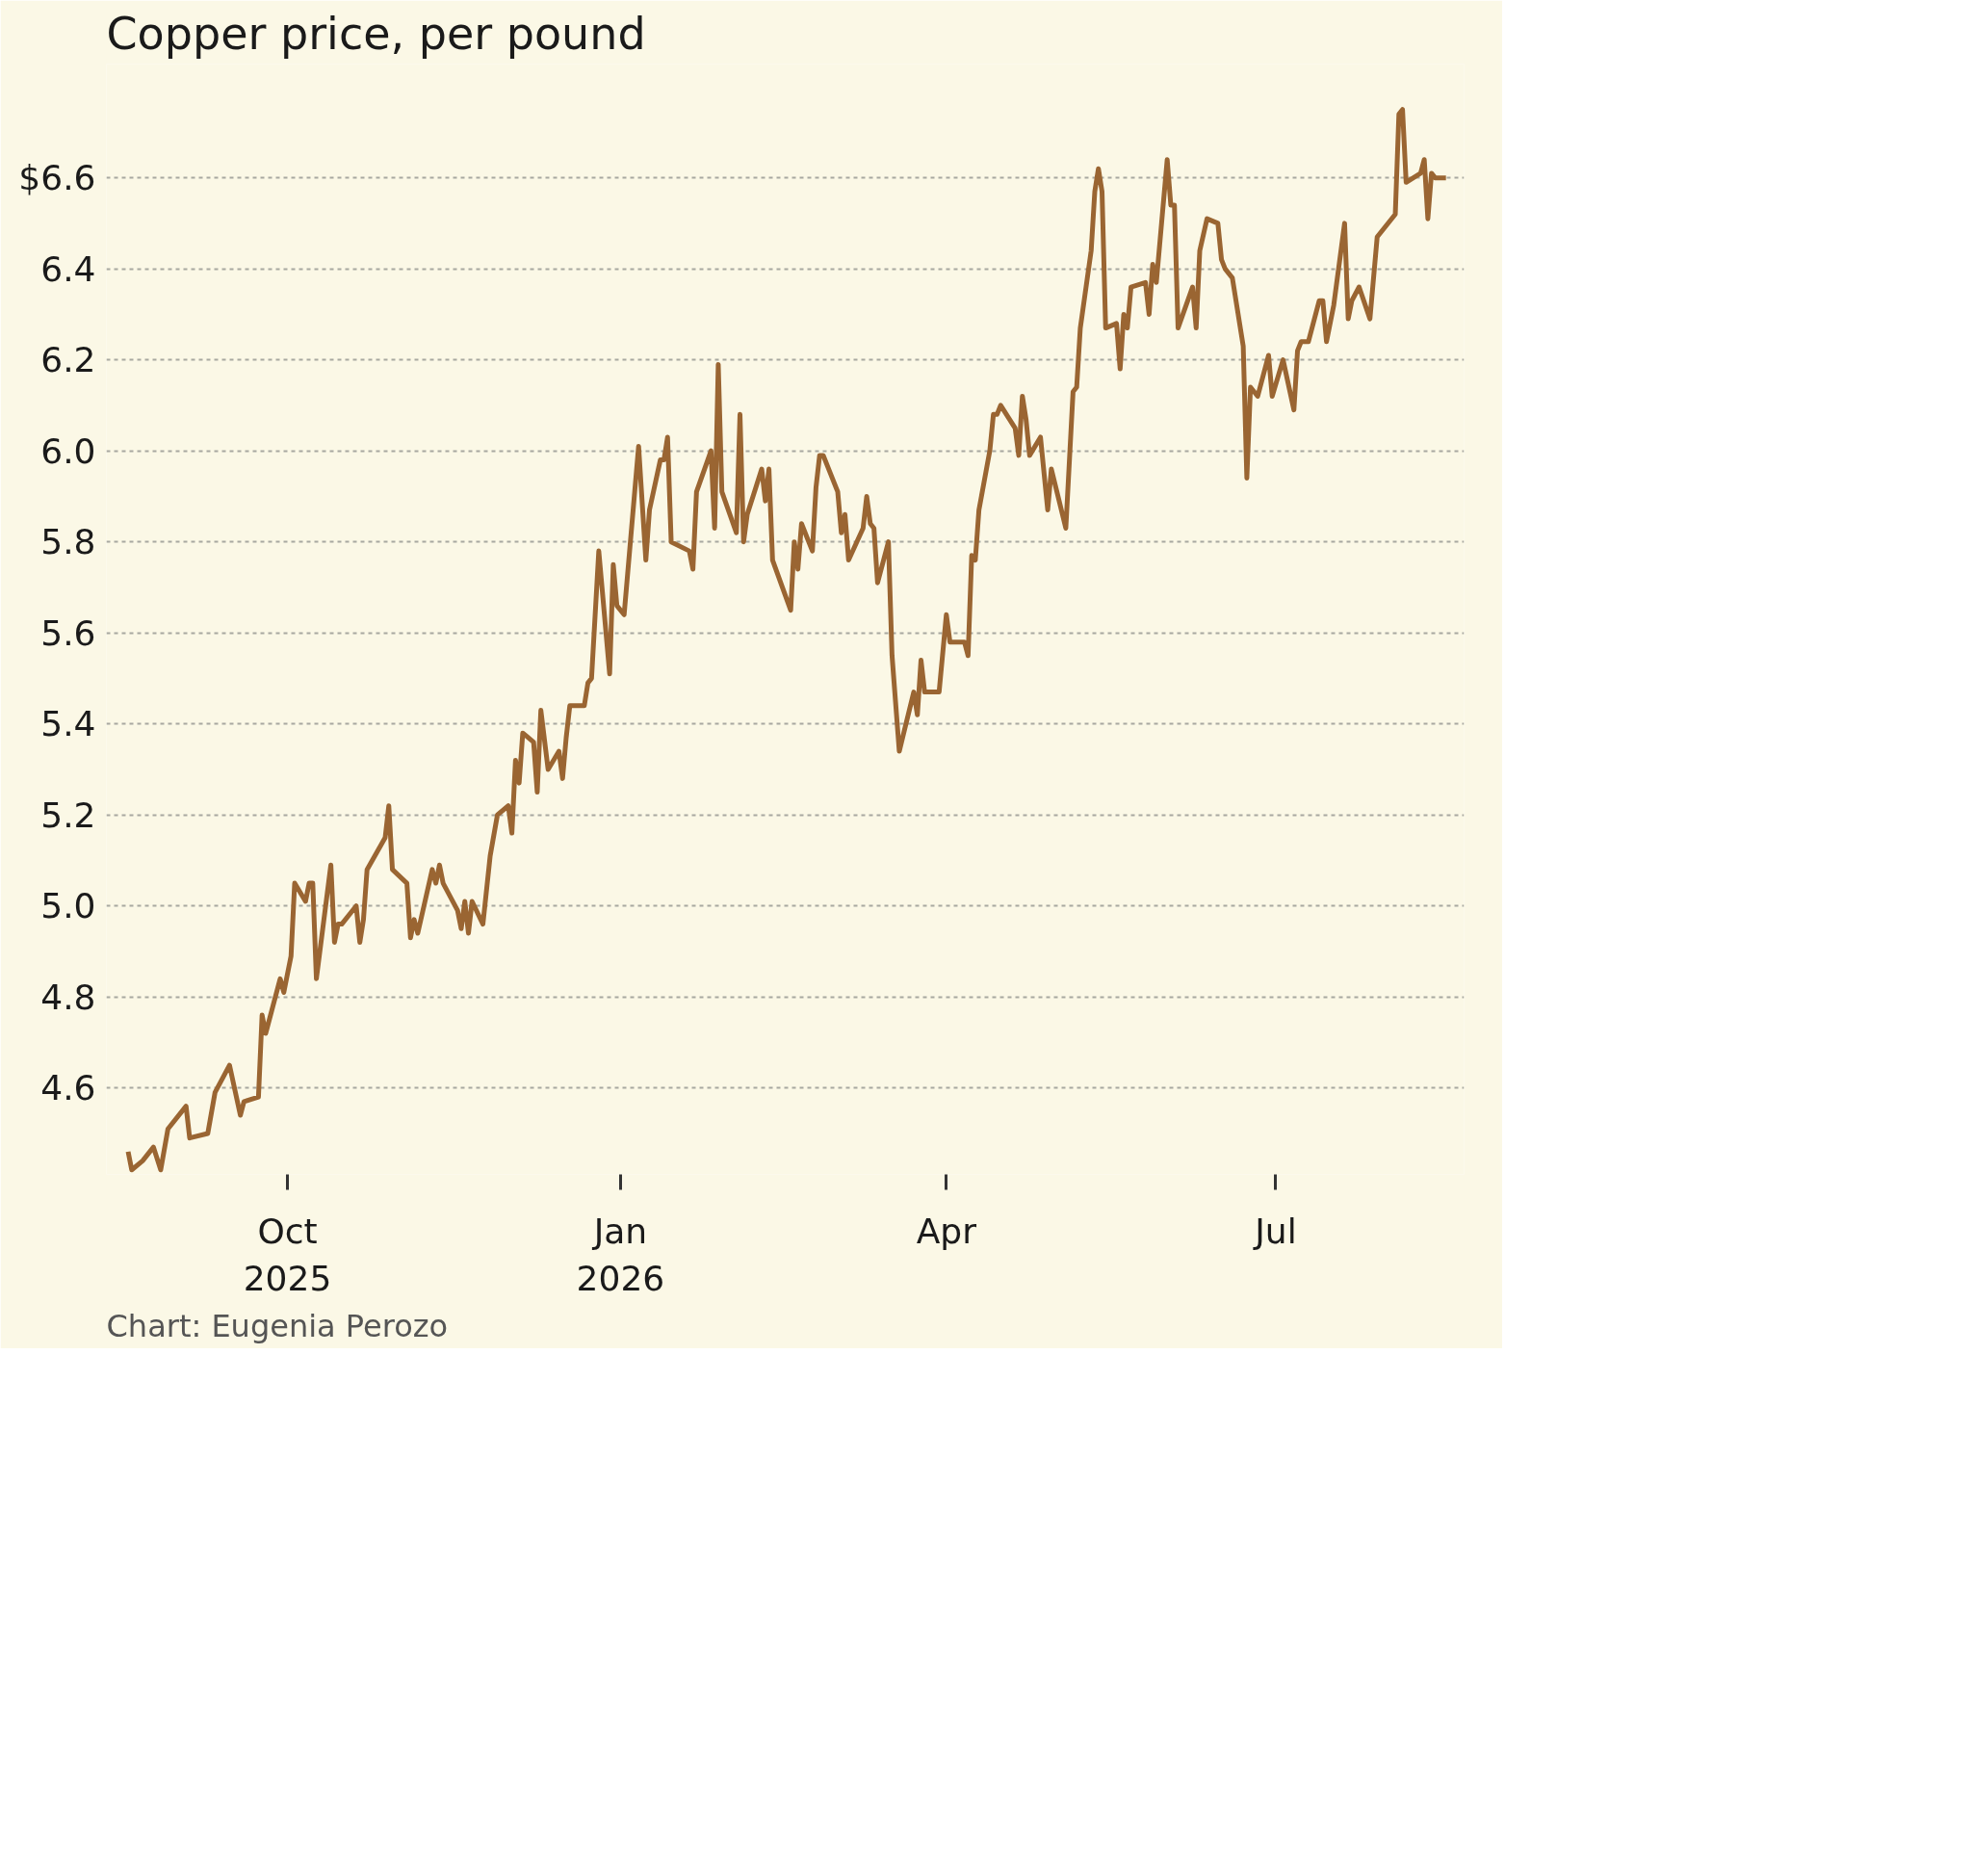 Image resolution: width=1972 pixels, height=1876 pixels. What do you see at coordinates (68, 906) in the screenshot?
I see `y-tick-label: 5.0` at bounding box center [68, 906].